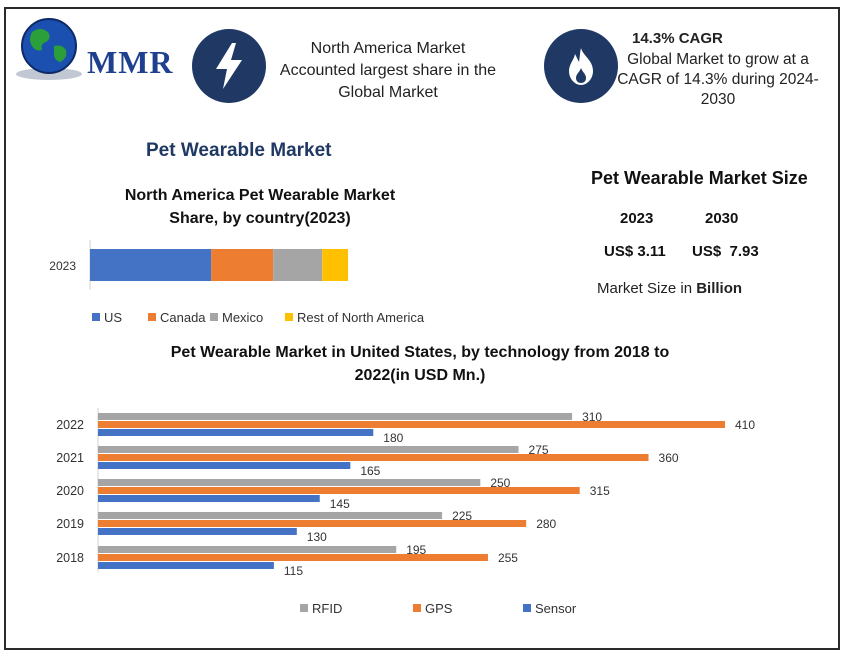 The image size is (846, 655). What do you see at coordinates (725, 251) in the screenshot?
I see `market-size-value-2030: US$ 7.93` at bounding box center [725, 251].